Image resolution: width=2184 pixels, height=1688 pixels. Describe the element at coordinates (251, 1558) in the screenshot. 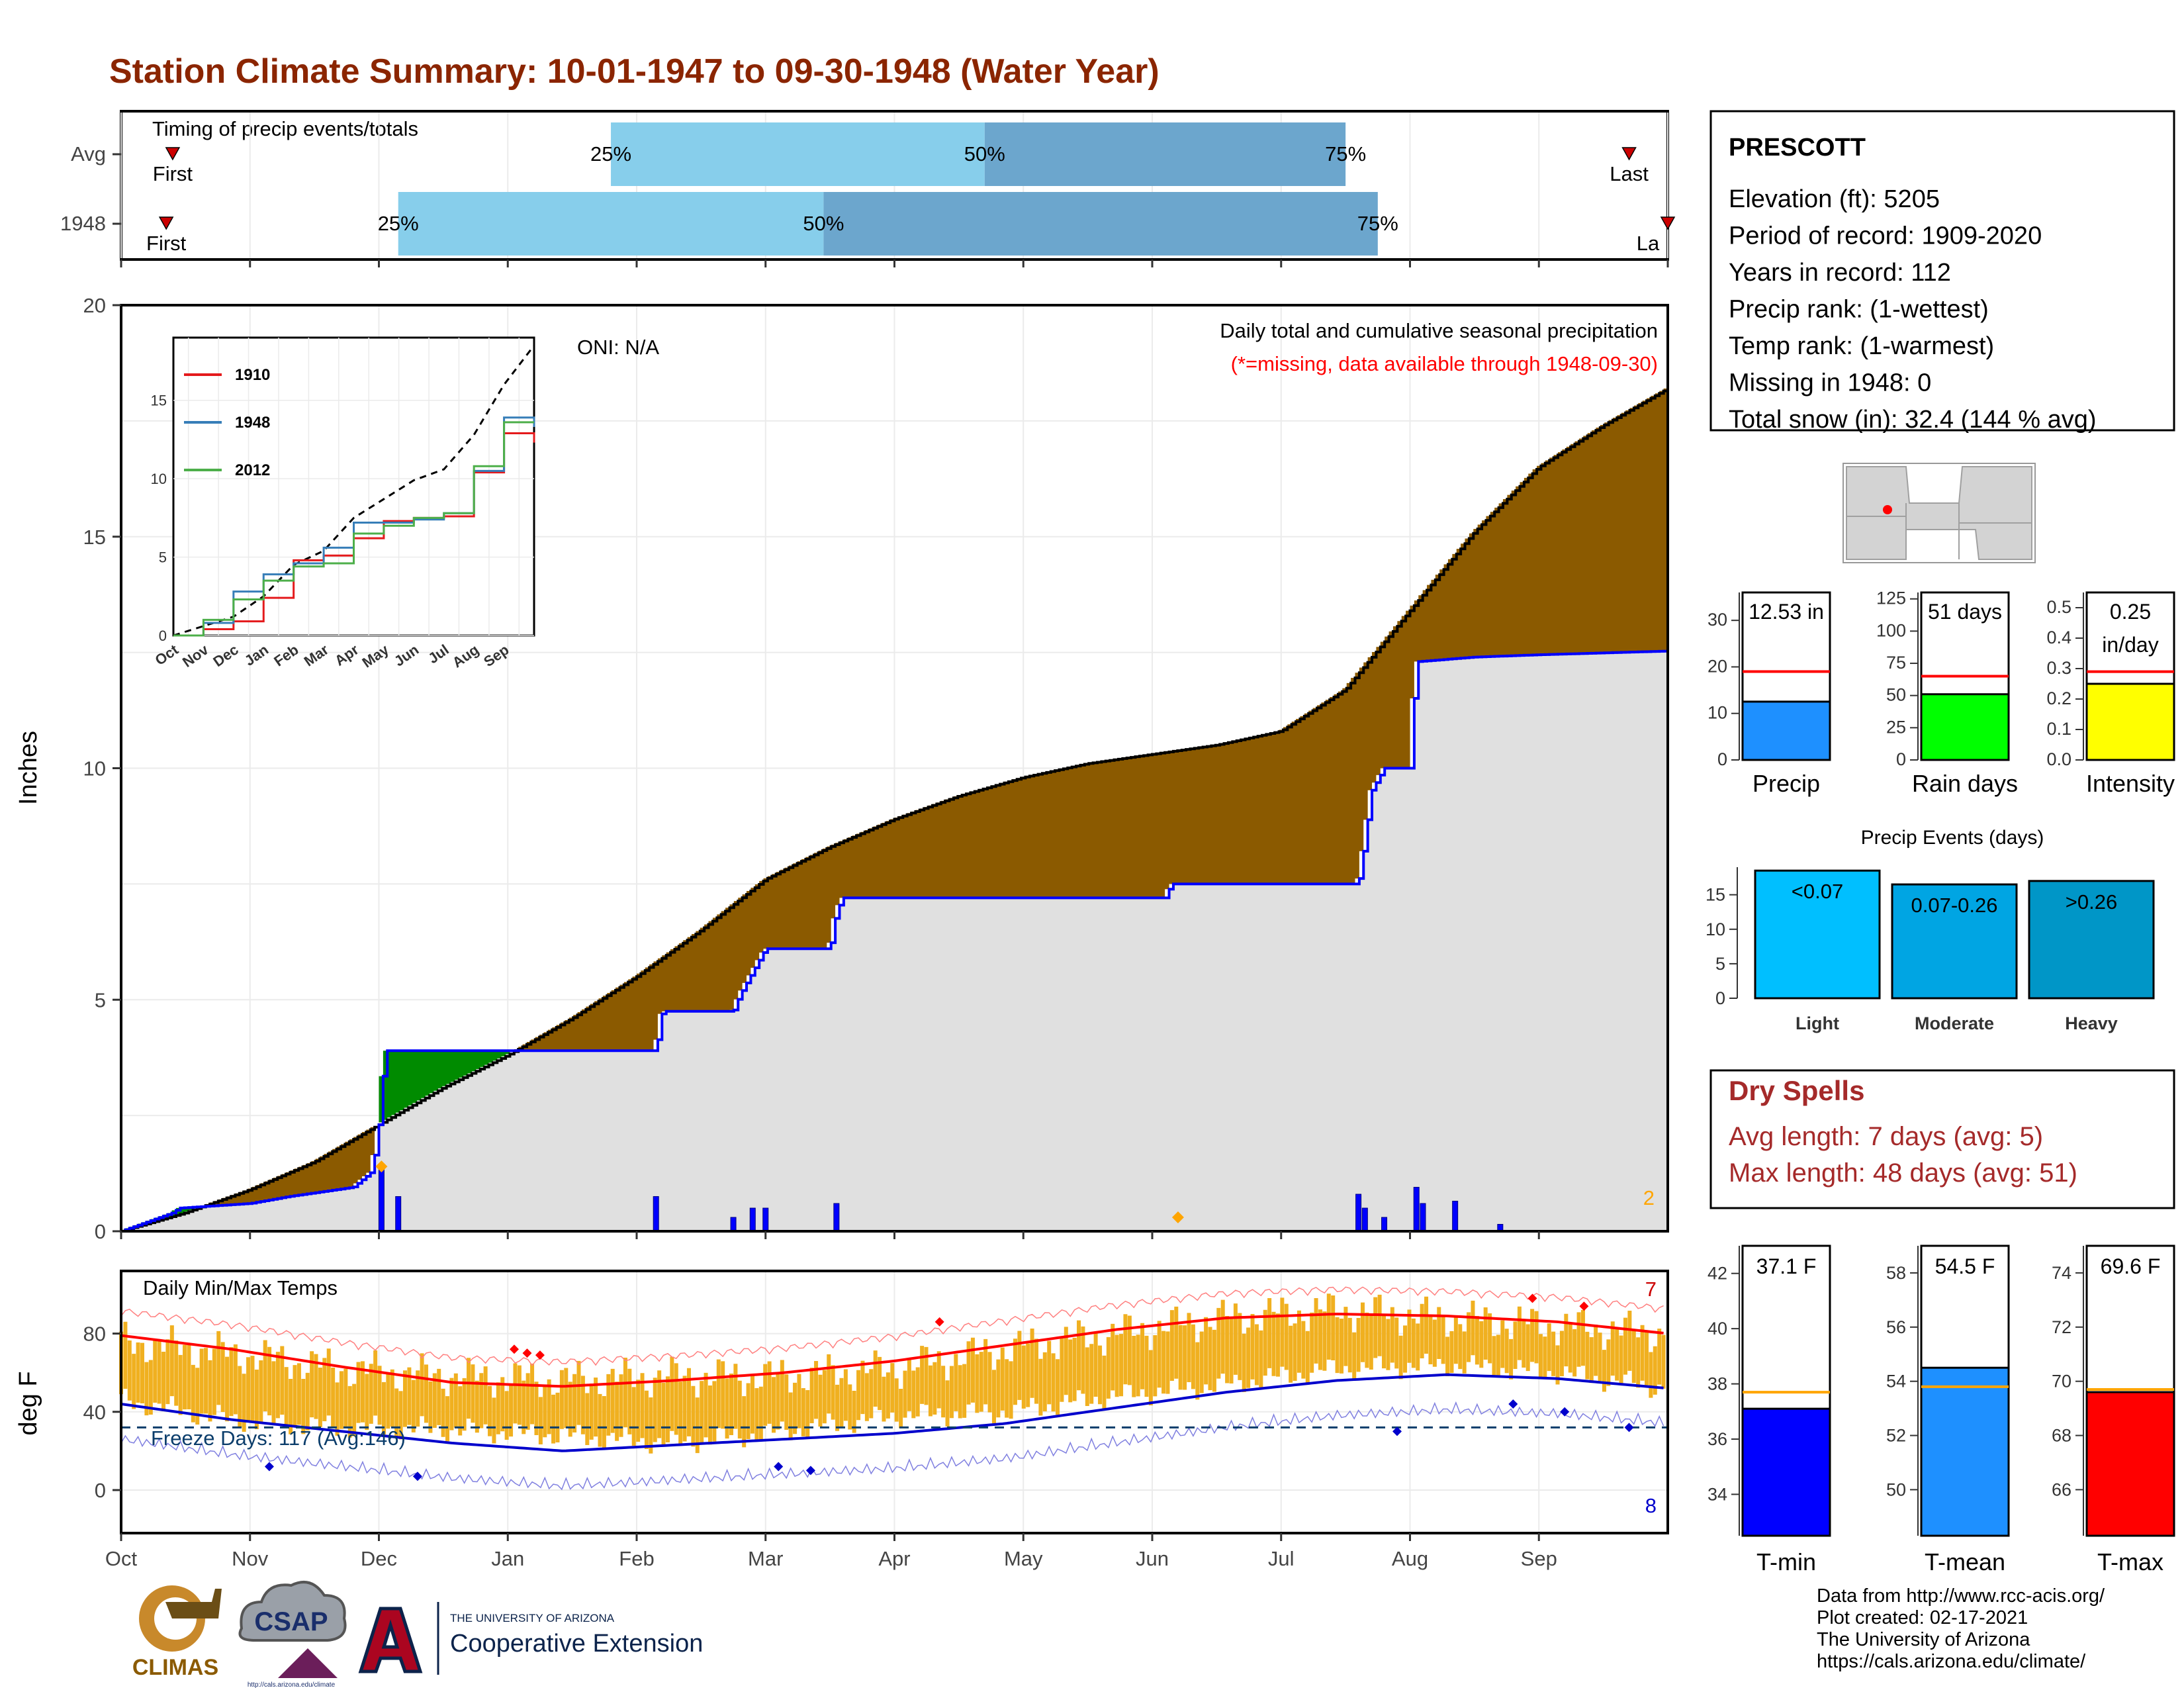

I see `month-label: Nov` at that location.